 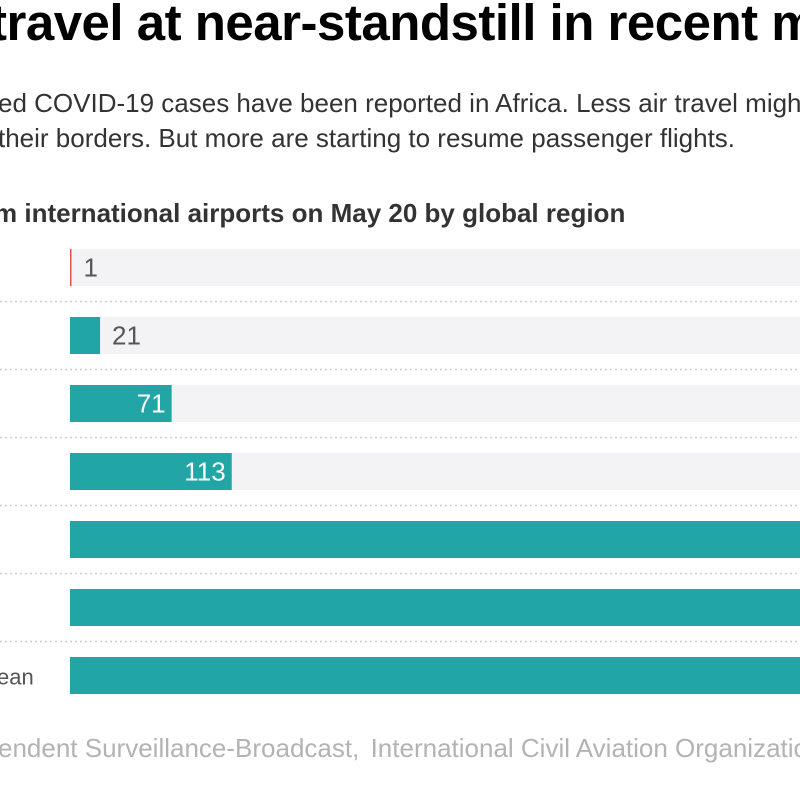 What do you see at coordinates (17, 677) in the screenshot?
I see `category-label: ean` at bounding box center [17, 677].